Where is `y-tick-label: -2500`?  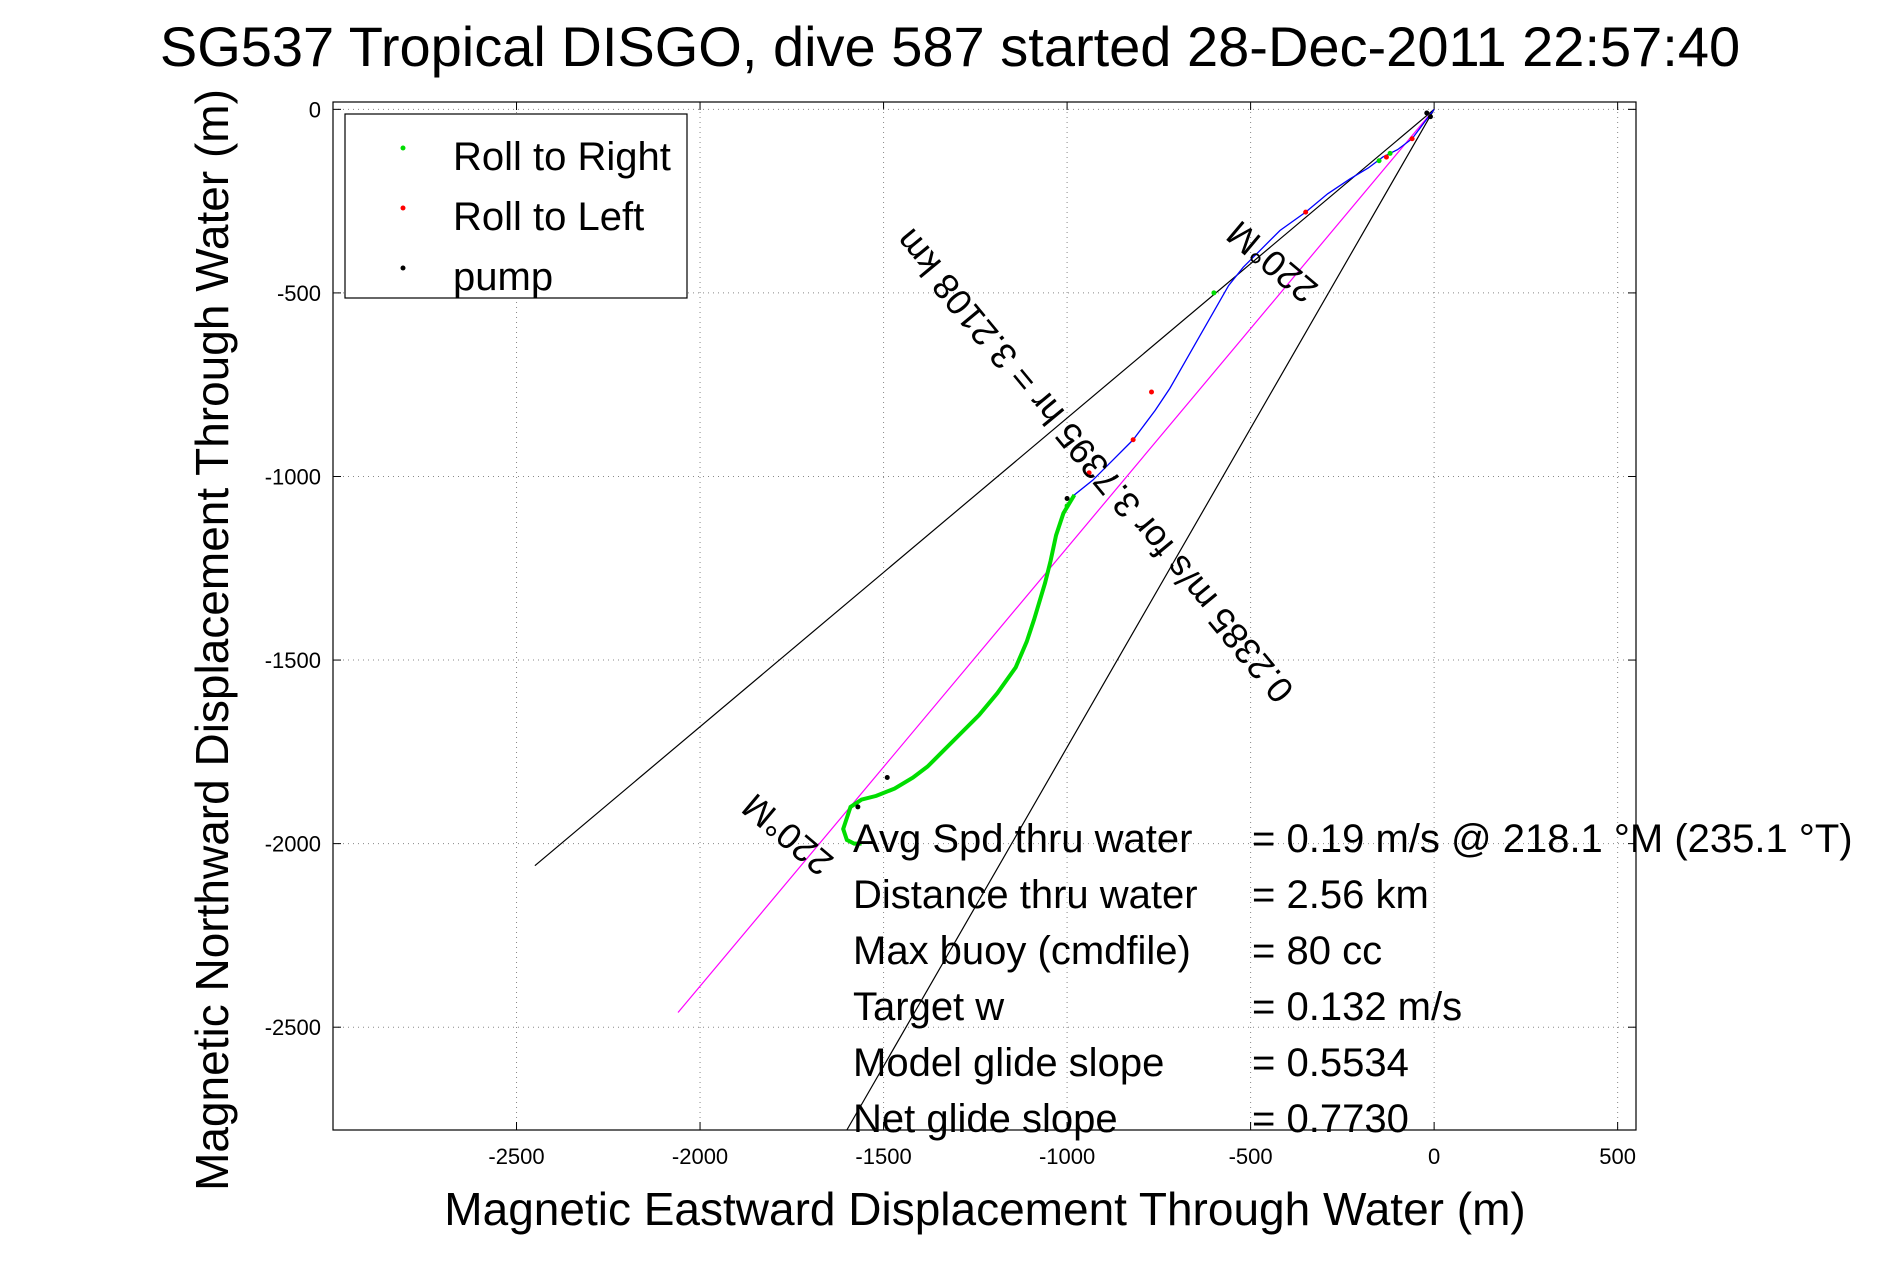 y-tick-label: -2500 is located at coordinates (293, 1027).